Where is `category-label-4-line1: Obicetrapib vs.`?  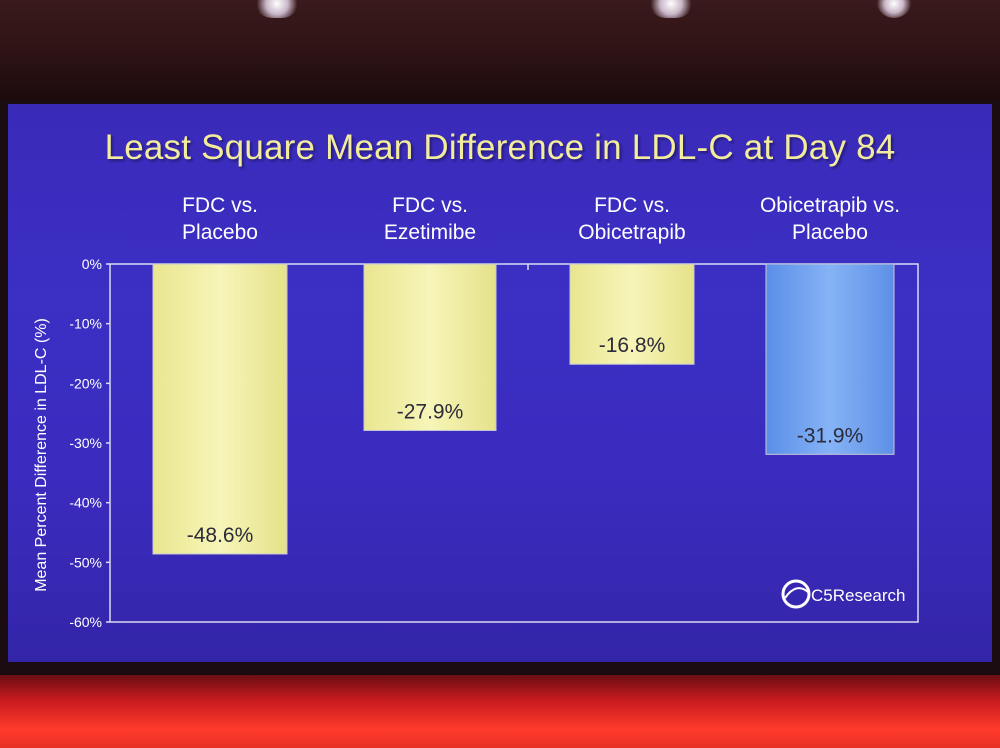
category-label-4-line1: Obicetrapib vs. is located at coordinates (830, 205).